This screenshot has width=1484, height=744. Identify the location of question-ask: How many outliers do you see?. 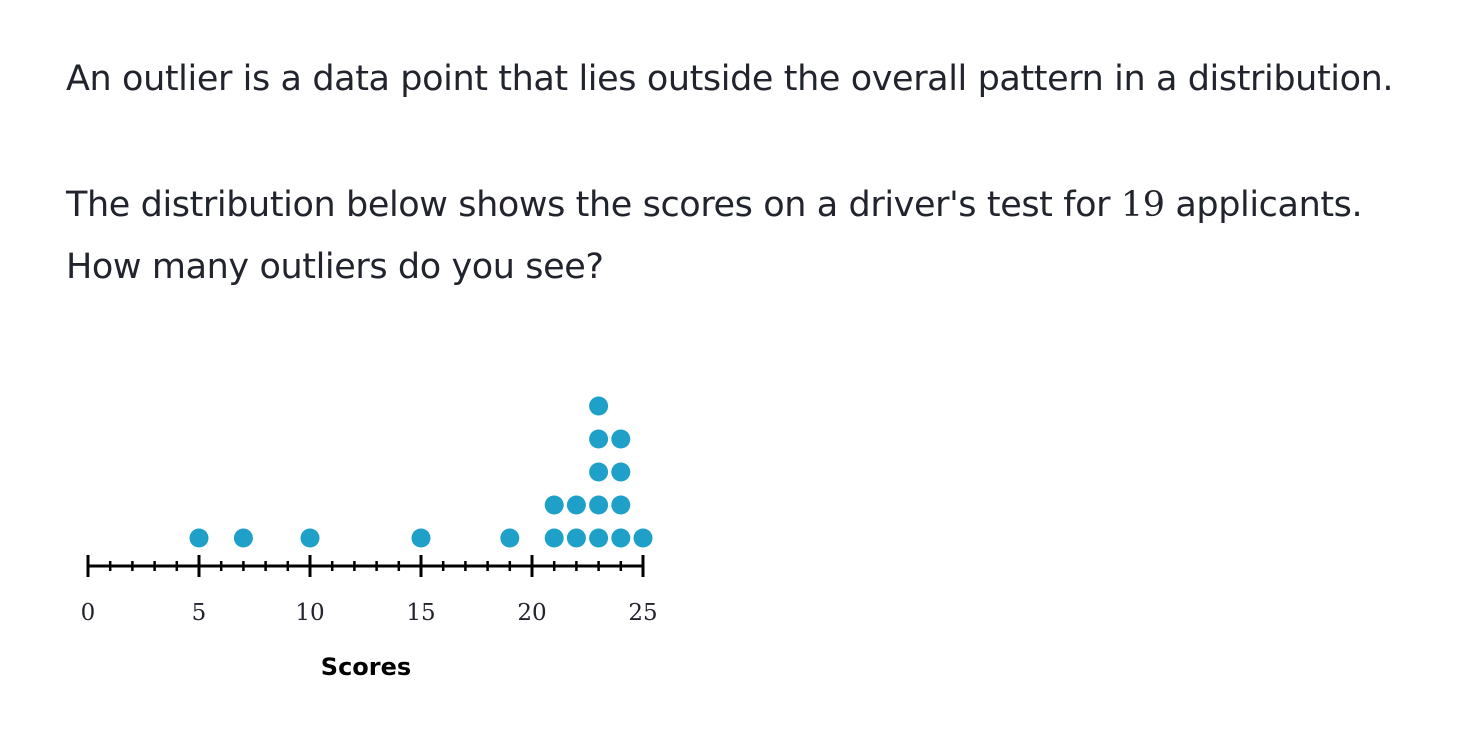
(335, 267).